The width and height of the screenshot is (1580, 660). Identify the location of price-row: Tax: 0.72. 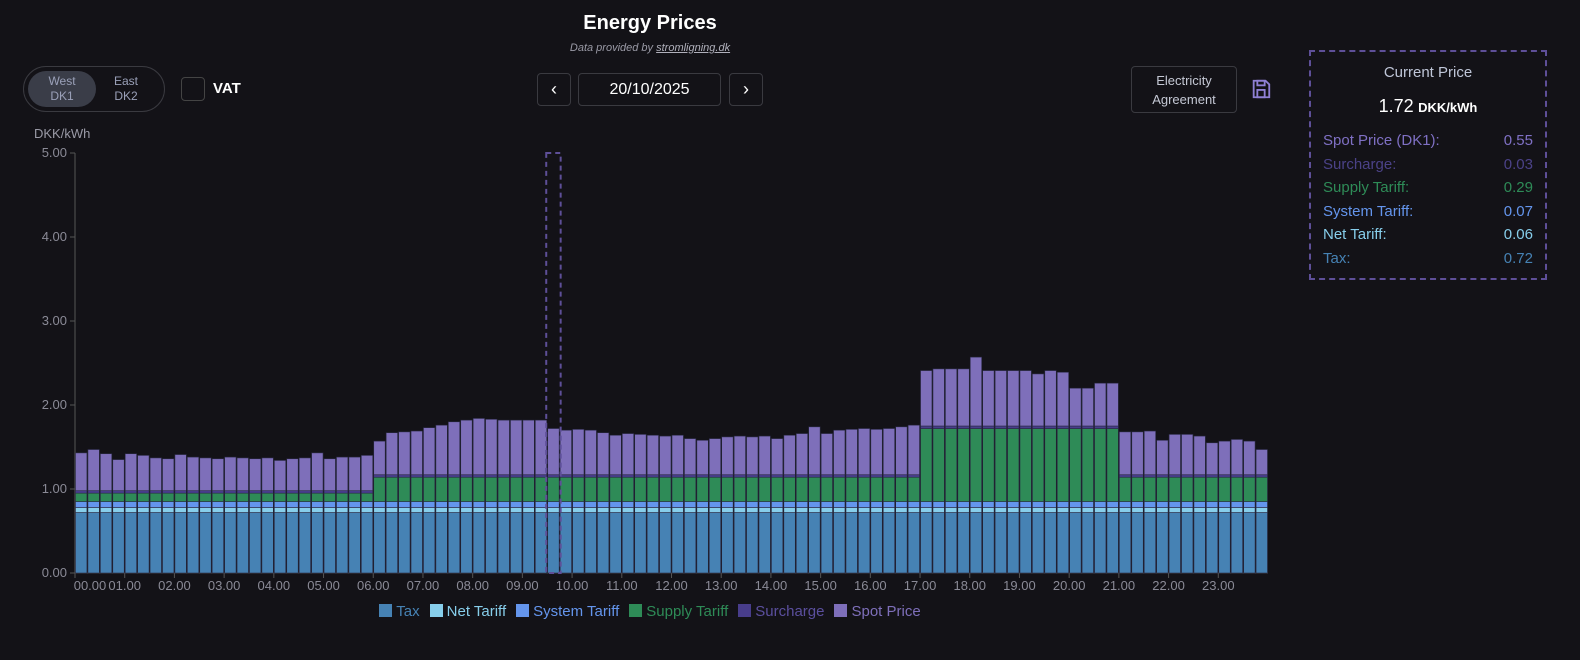
(1428, 261).